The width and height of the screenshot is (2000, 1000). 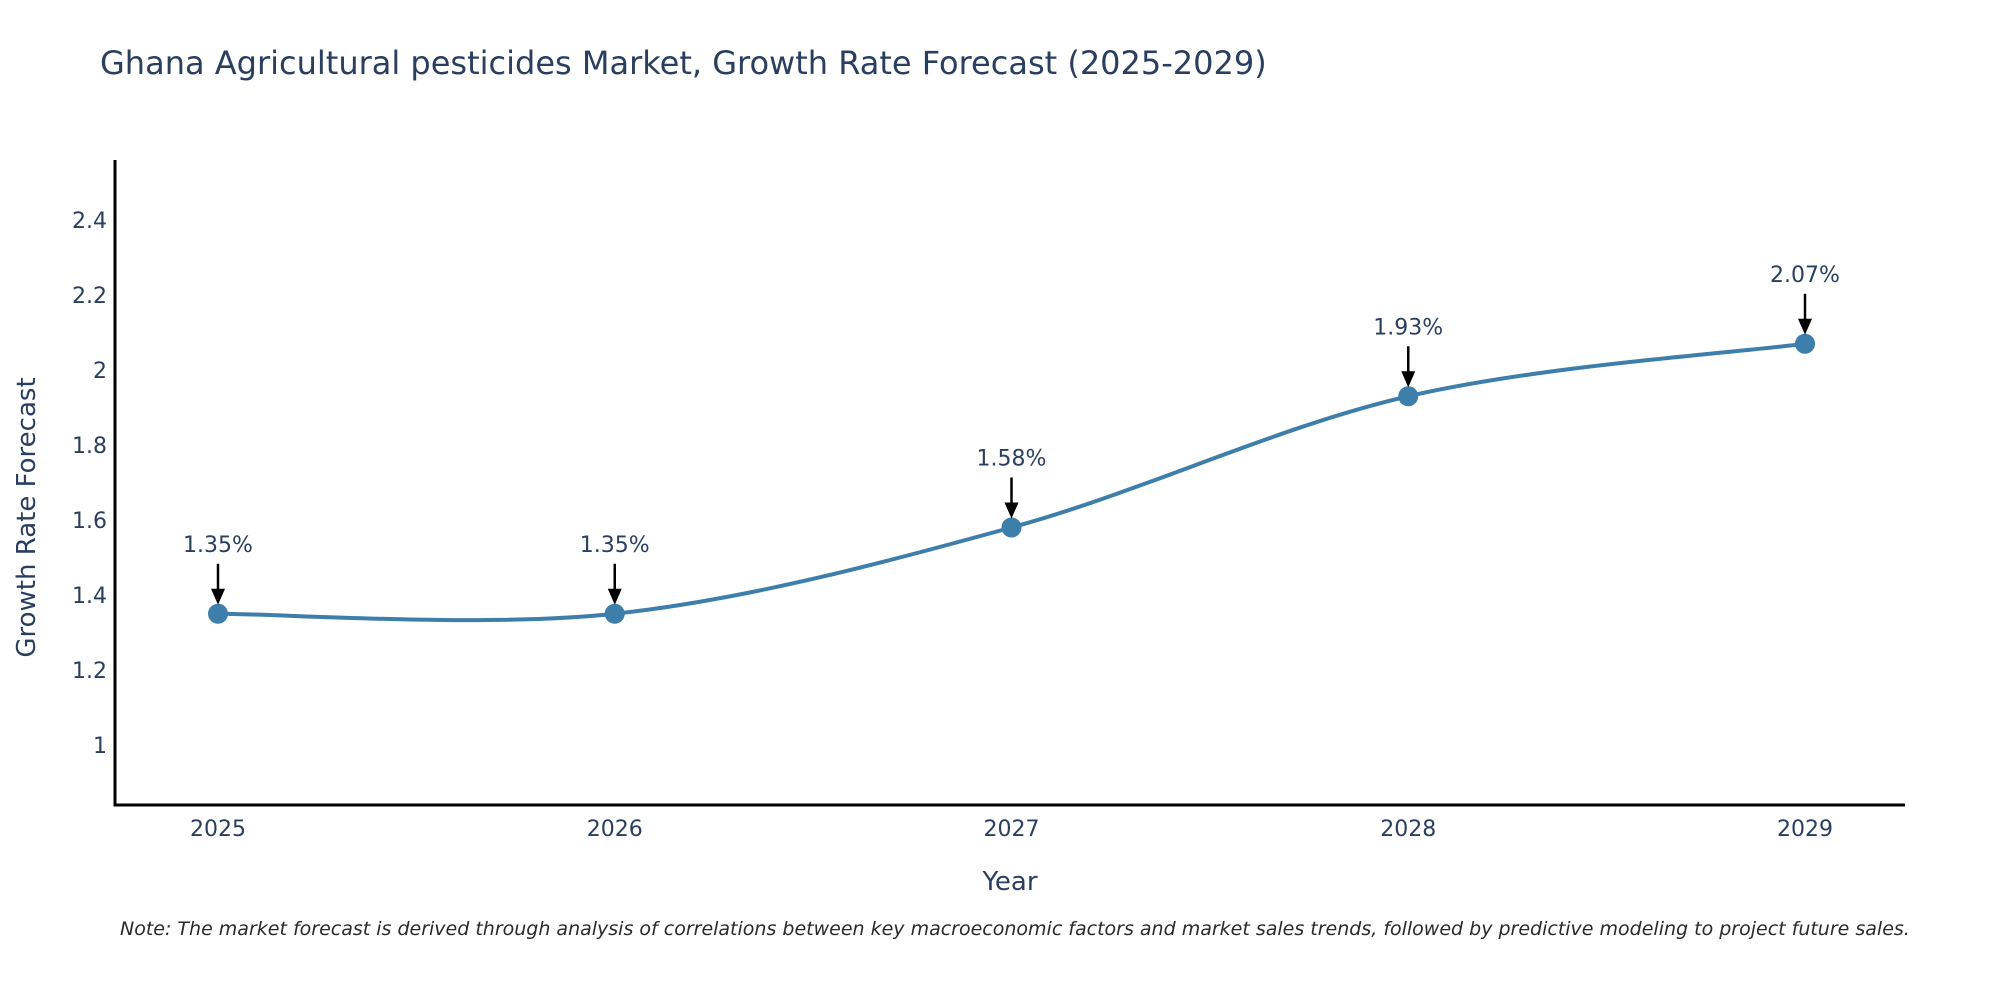 I want to click on y-tick-label: 1.4, so click(x=89, y=596).